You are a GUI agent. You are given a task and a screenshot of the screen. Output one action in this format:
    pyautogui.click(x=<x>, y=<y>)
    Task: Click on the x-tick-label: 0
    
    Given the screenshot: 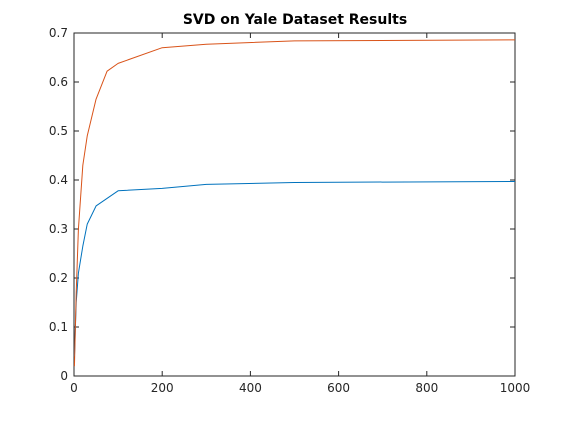 What is the action you would take?
    pyautogui.click(x=74, y=388)
    